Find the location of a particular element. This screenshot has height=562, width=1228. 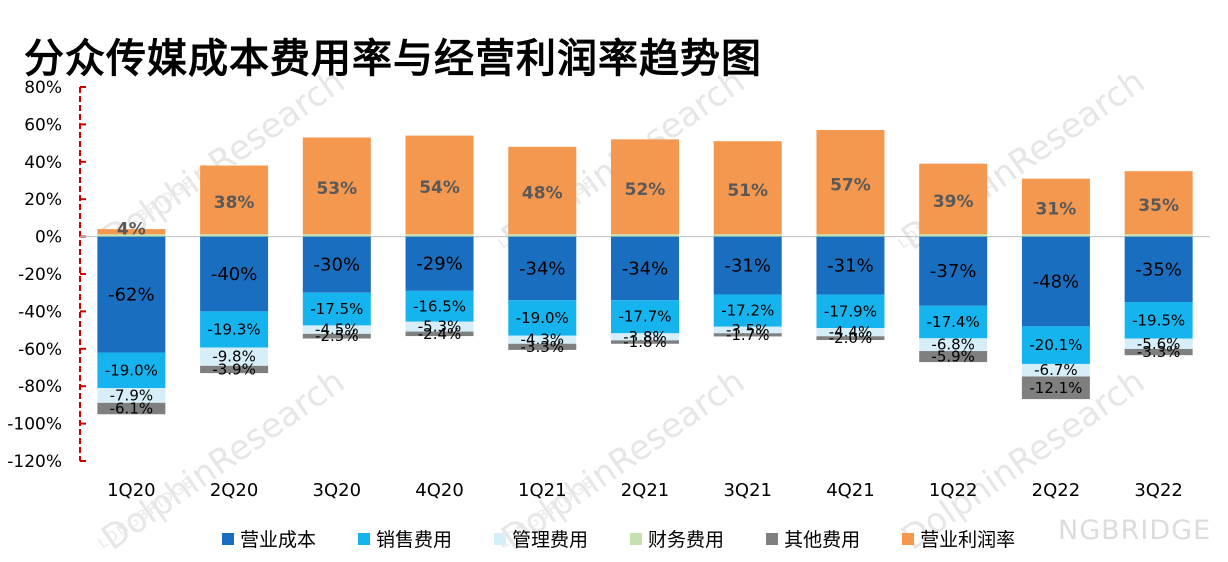

data-label-sales-expense: -17.4% is located at coordinates (953, 322).